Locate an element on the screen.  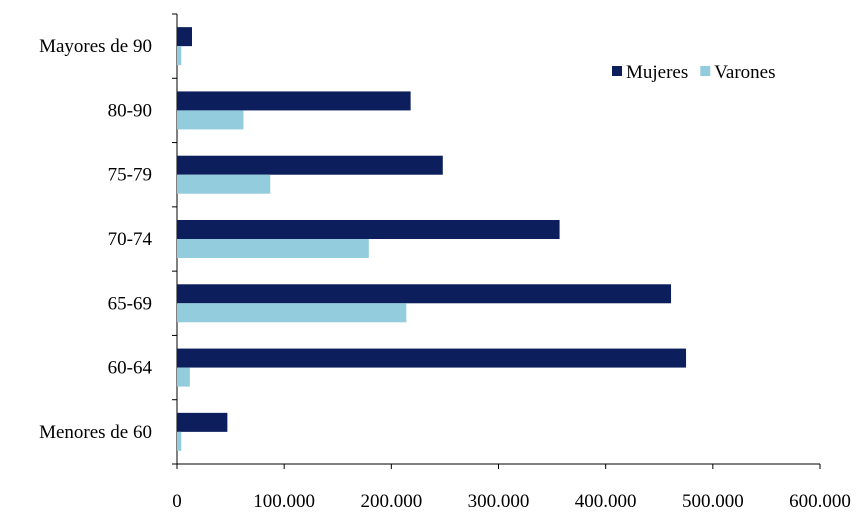
x-tick-label: 500.000 is located at coordinates (713, 501).